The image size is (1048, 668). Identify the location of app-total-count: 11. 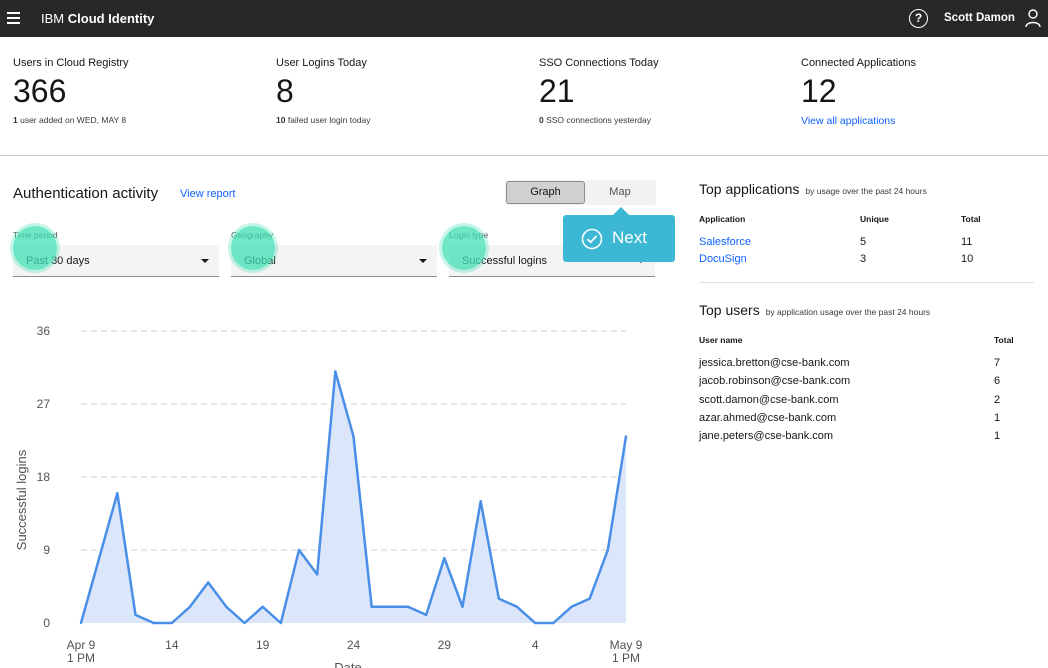
(967, 242).